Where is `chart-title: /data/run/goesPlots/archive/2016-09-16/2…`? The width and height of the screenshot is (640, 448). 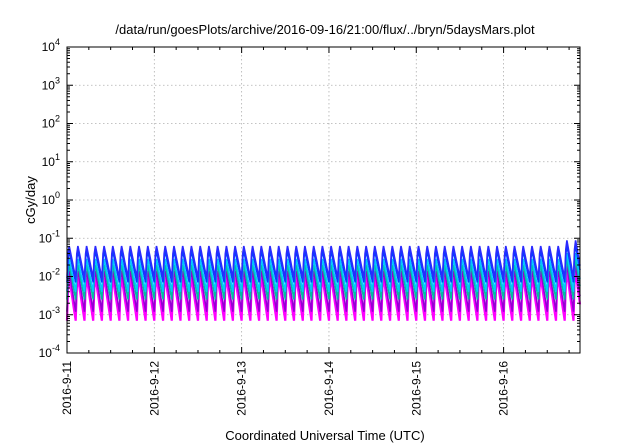
chart-title: /data/run/goesPlots/archive/2016-09-16/2… is located at coordinates (325, 29).